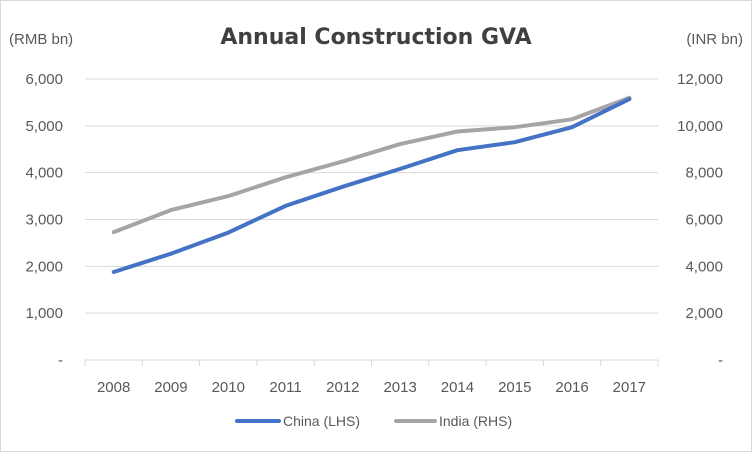 This screenshot has width=752, height=452. I want to click on x-tick-label: 2011, so click(285, 387).